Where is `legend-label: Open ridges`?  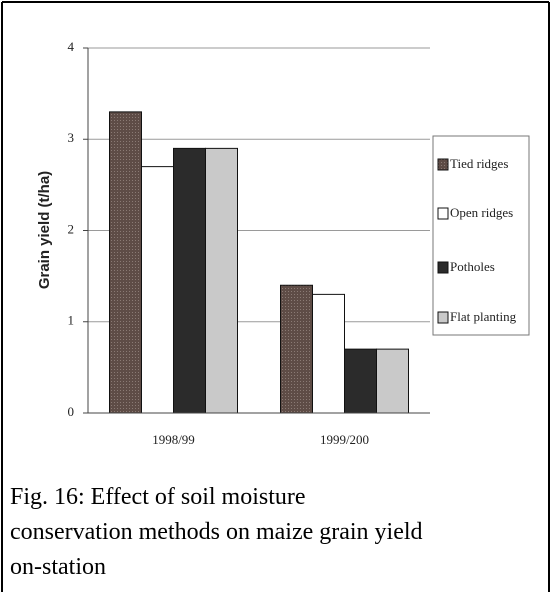 legend-label: Open ridges is located at coordinates (481, 212).